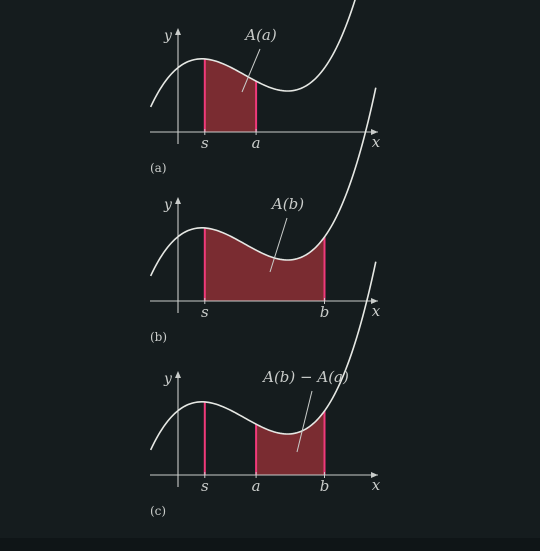 The height and width of the screenshot is (551, 540). What do you see at coordinates (305, 377) in the screenshot?
I see `area-label: A(b) − A(a)` at bounding box center [305, 377].